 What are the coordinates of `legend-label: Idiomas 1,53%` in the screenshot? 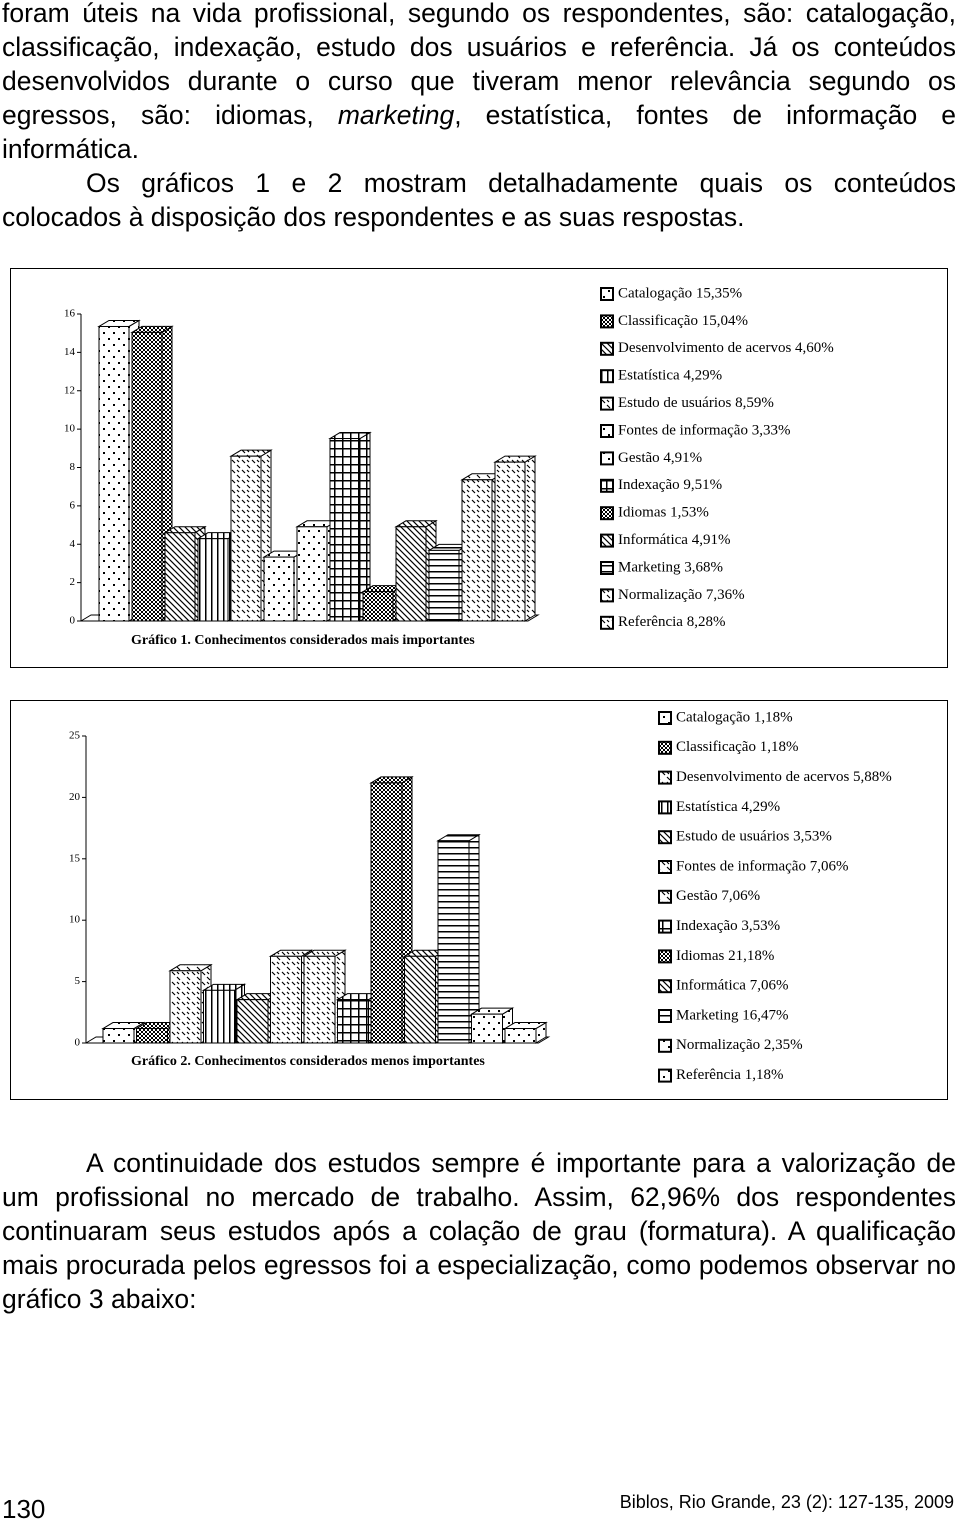 It's located at (663, 513).